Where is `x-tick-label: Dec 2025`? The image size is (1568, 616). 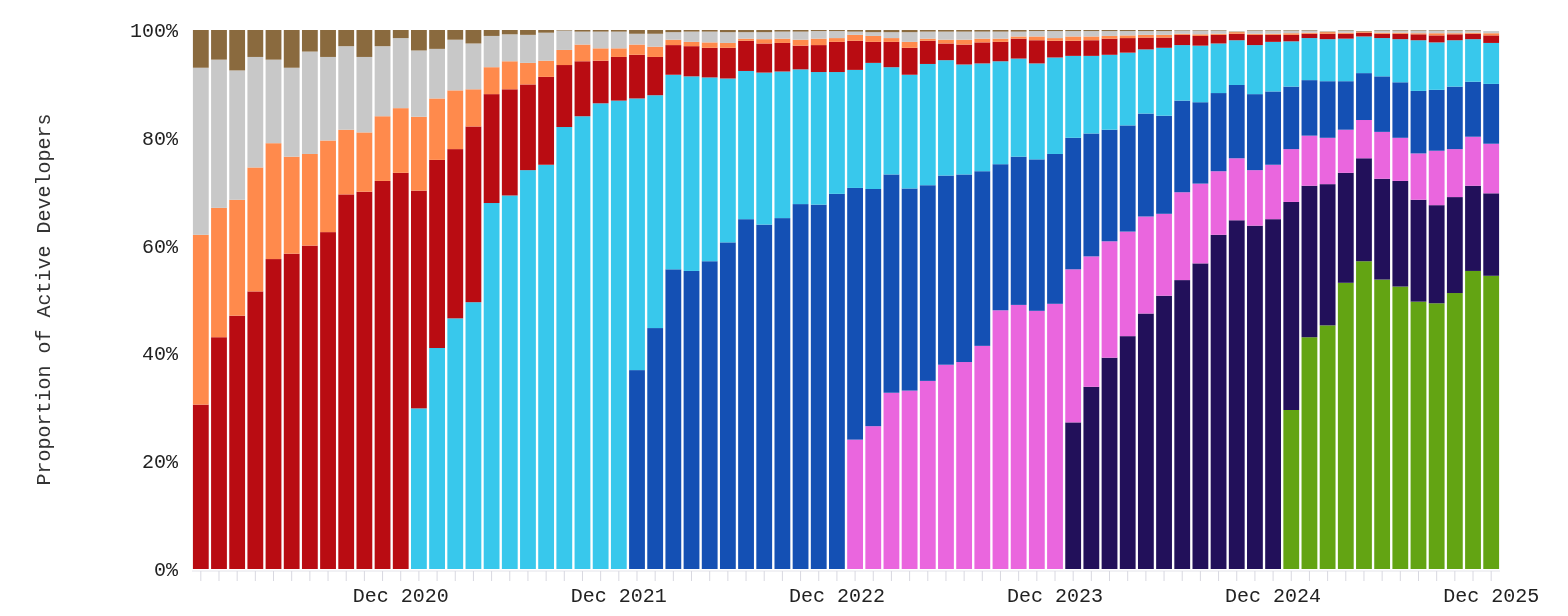
x-tick-label: Dec 2025 is located at coordinates (1491, 596).